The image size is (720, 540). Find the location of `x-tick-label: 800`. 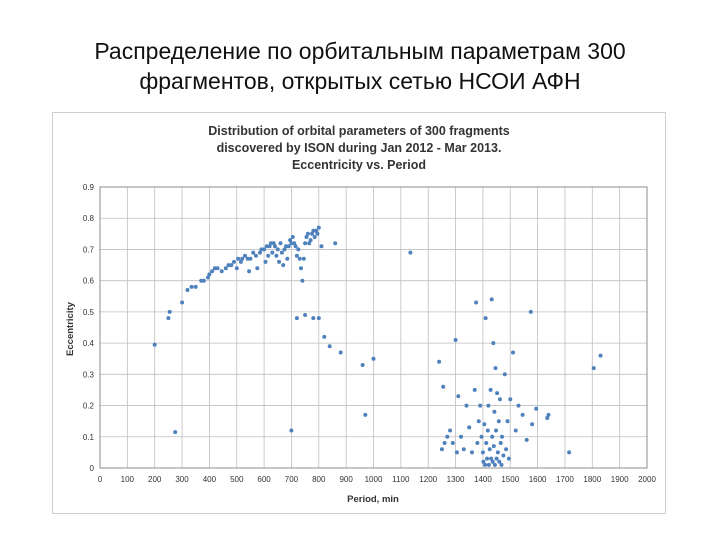

x-tick-label: 800 is located at coordinates (319, 479).